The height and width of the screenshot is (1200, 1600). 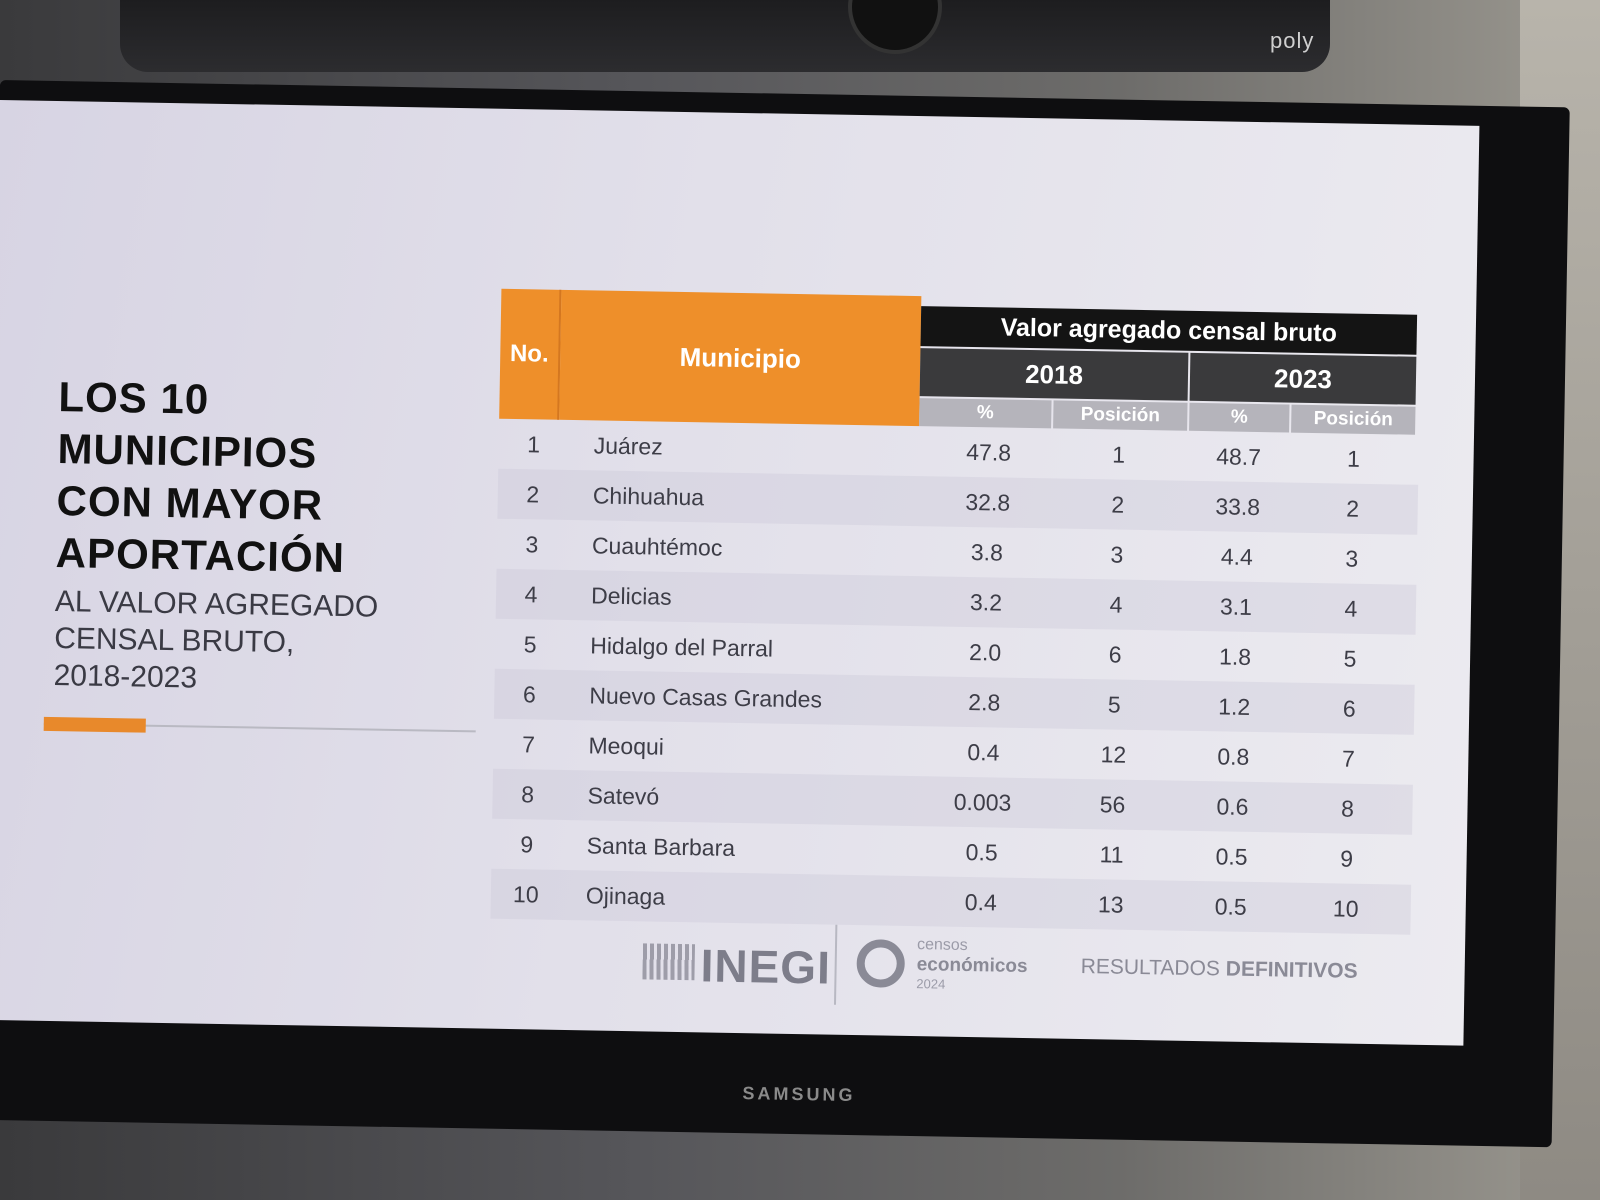 I want to click on header-year-2023: 2023, so click(x=1303, y=378).